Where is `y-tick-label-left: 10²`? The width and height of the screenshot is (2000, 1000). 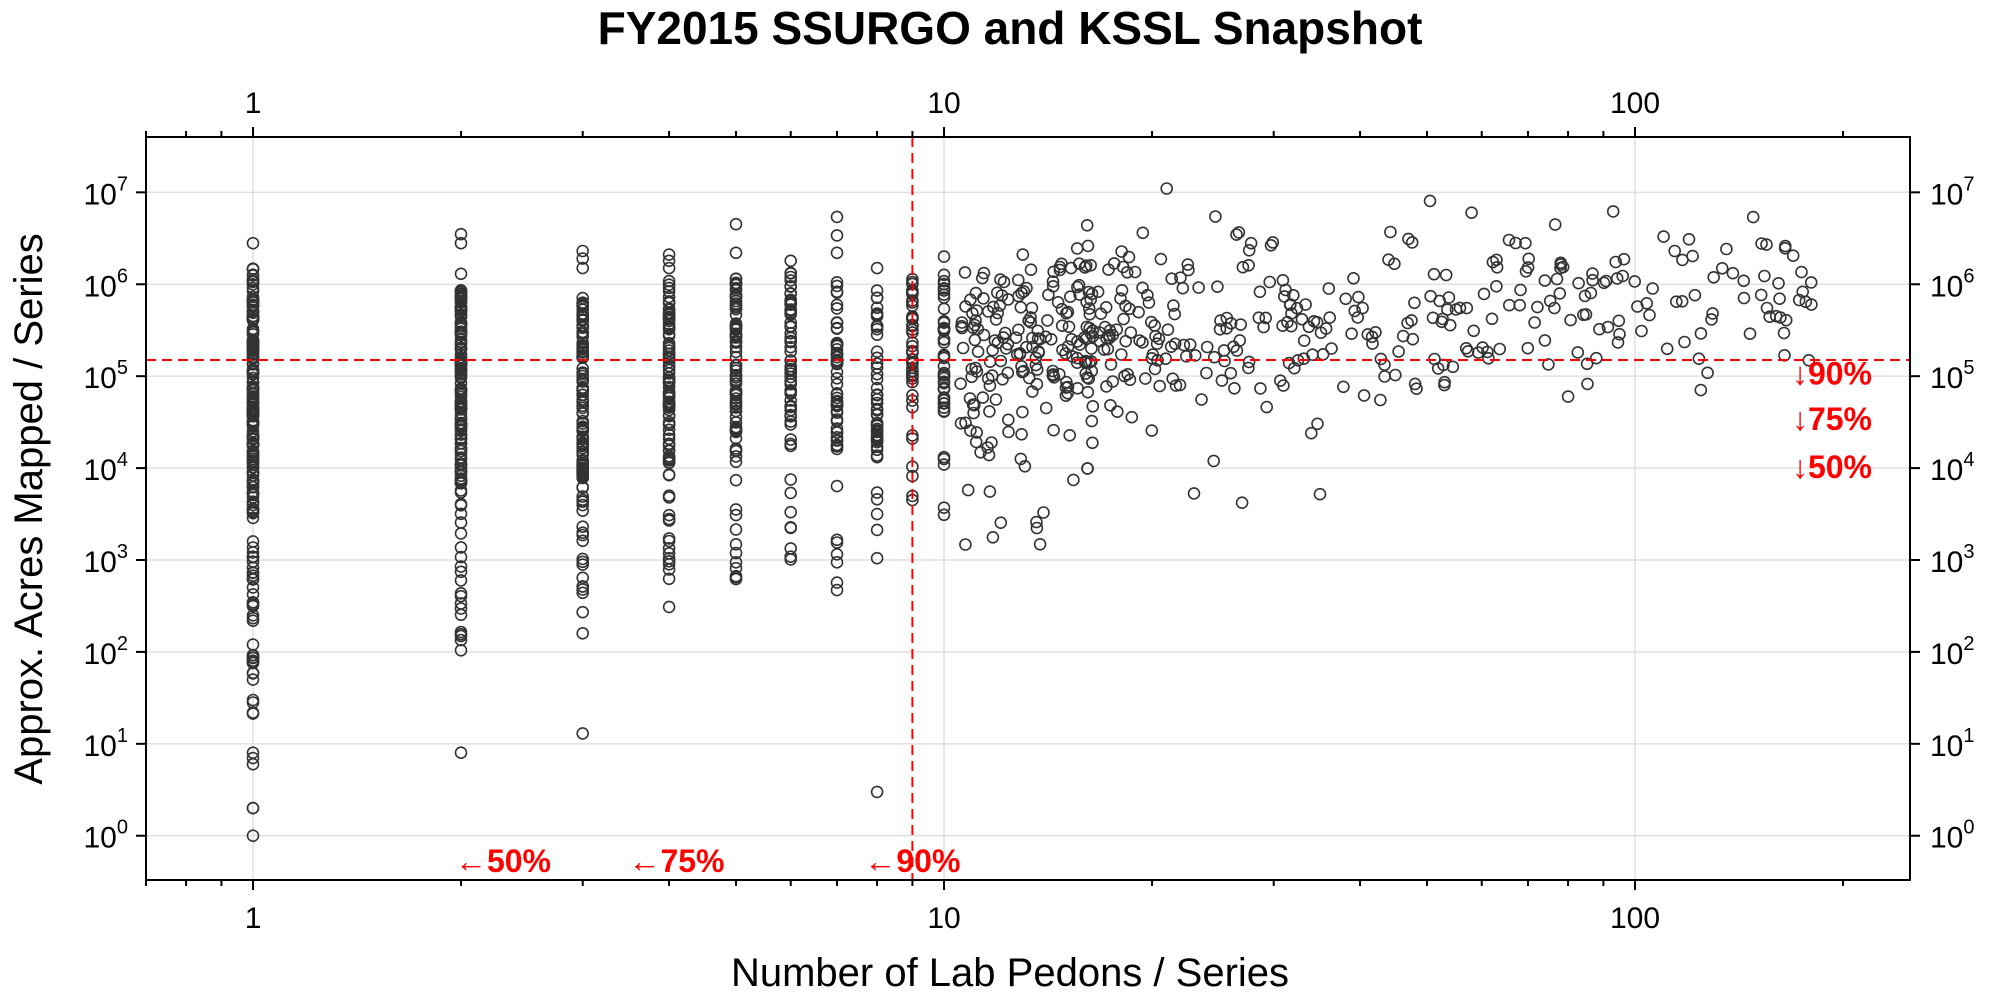
y-tick-label-left: 10² is located at coordinates (106, 652).